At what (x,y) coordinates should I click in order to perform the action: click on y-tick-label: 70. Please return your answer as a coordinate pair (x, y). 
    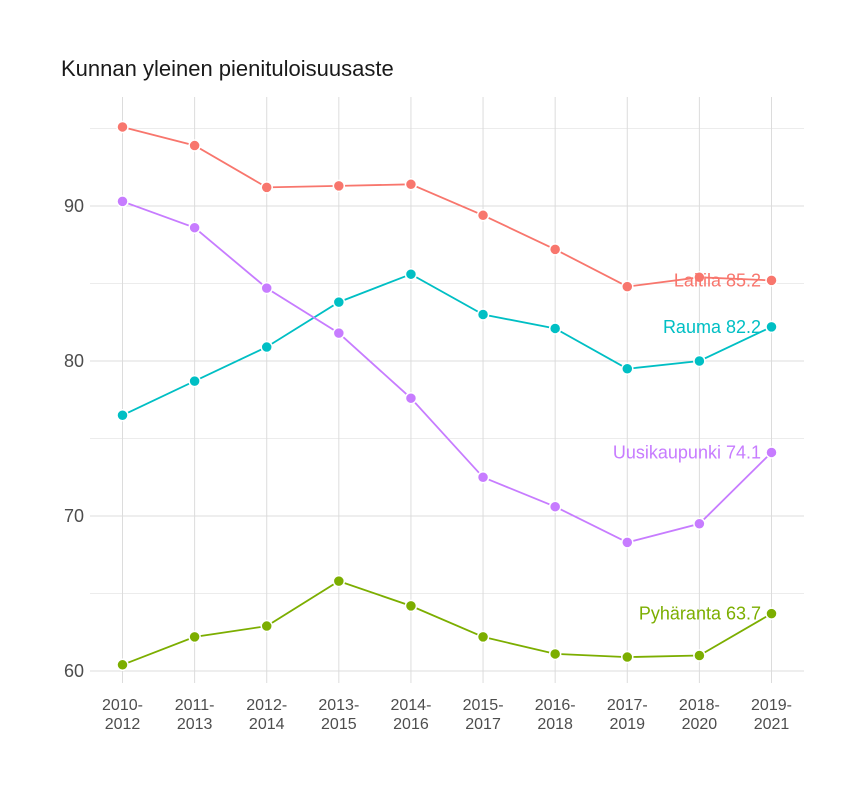
    Looking at the image, I should click on (74, 516).